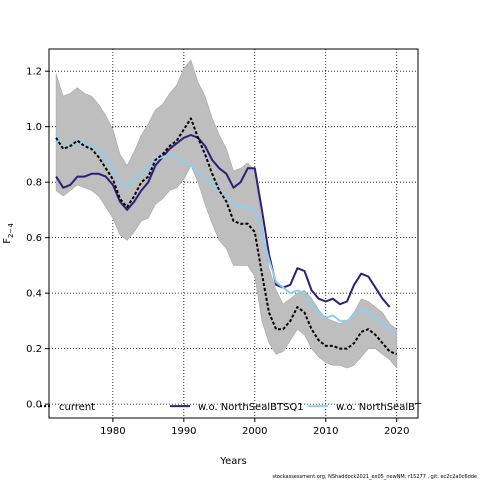  I want to click on y-tick-label-6: 1.2, so click(34, 72).